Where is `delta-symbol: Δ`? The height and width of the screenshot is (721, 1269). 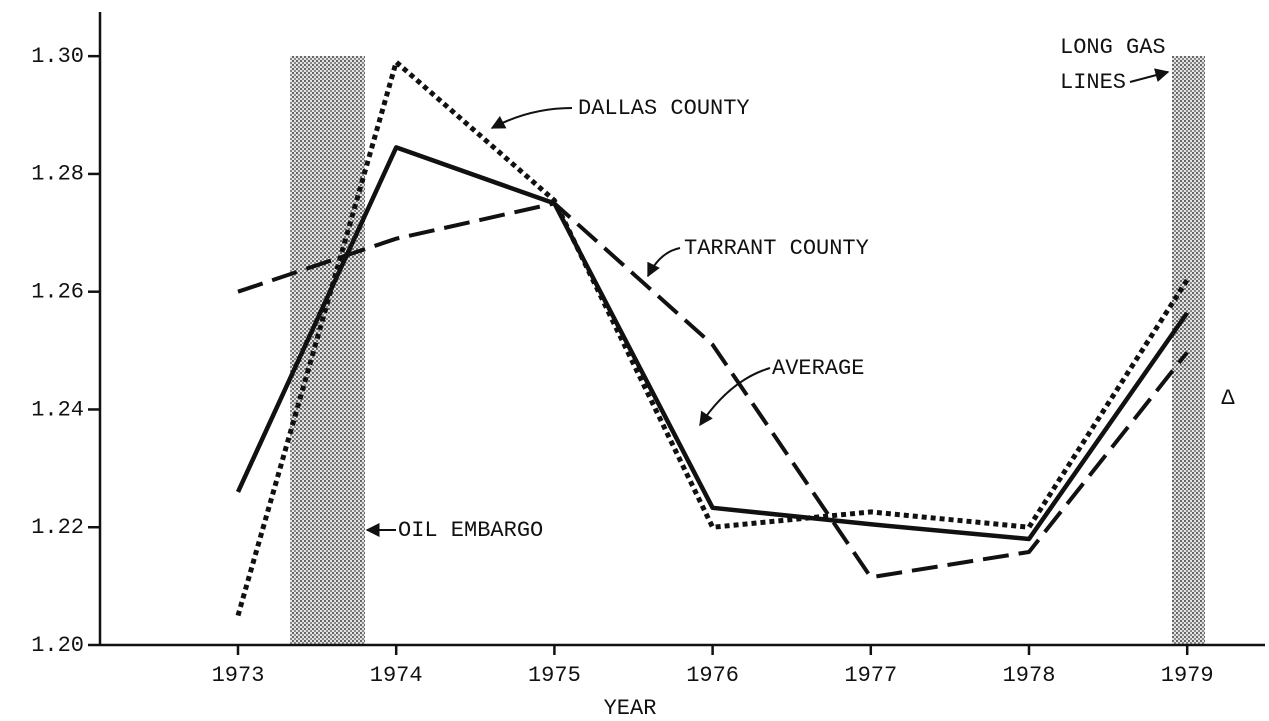
delta-symbol: Δ is located at coordinates (1228, 398).